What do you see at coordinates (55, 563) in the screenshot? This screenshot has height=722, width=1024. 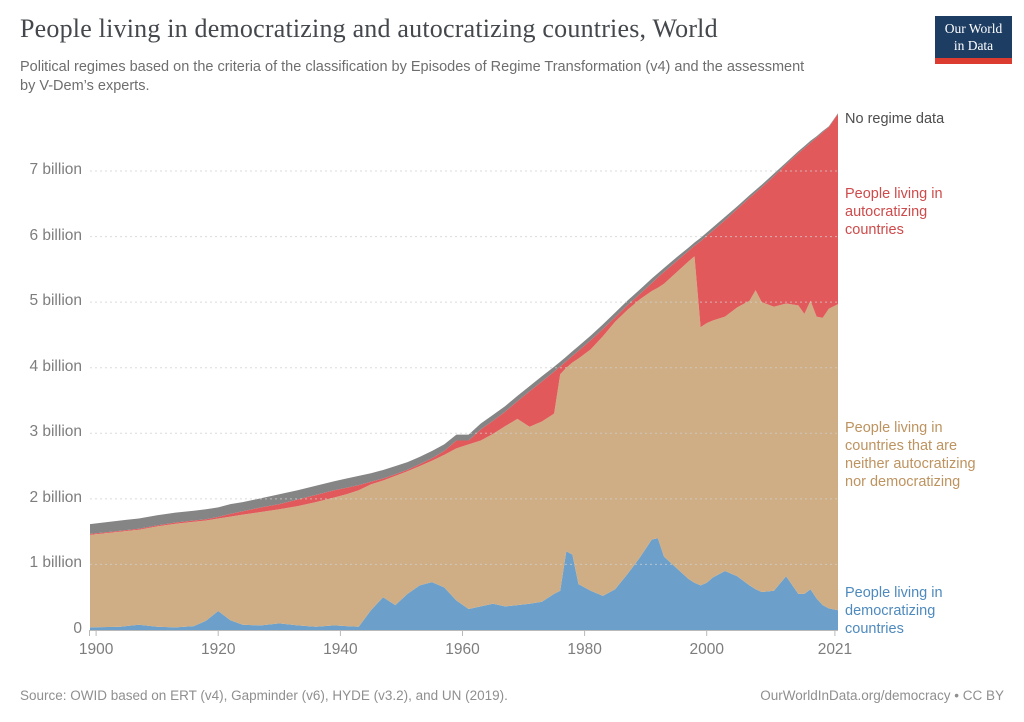 I see `y-tick-label: 1 billion` at bounding box center [55, 563].